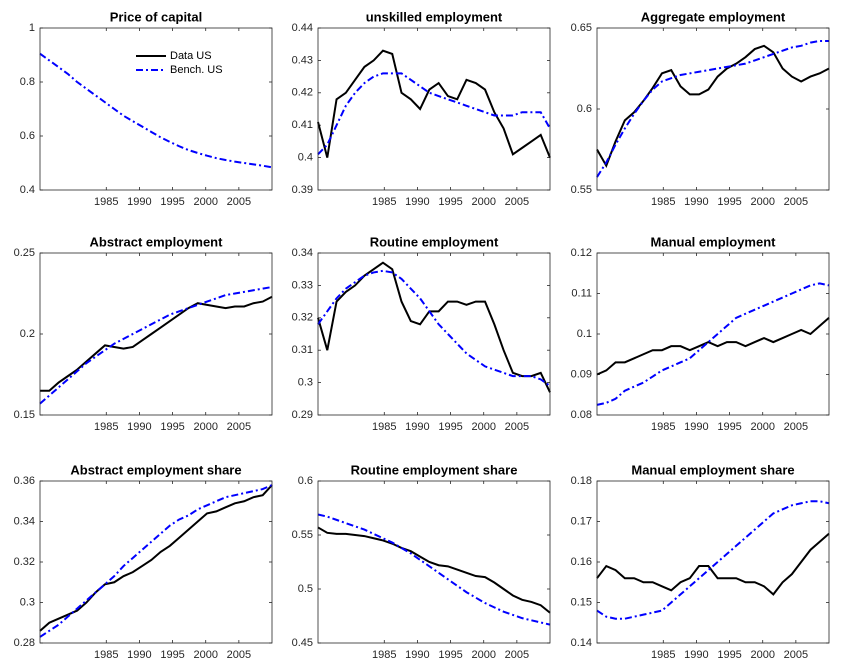 This screenshot has height=669, width=859. I want to click on y-tick-label: 0.2, so click(27, 334).